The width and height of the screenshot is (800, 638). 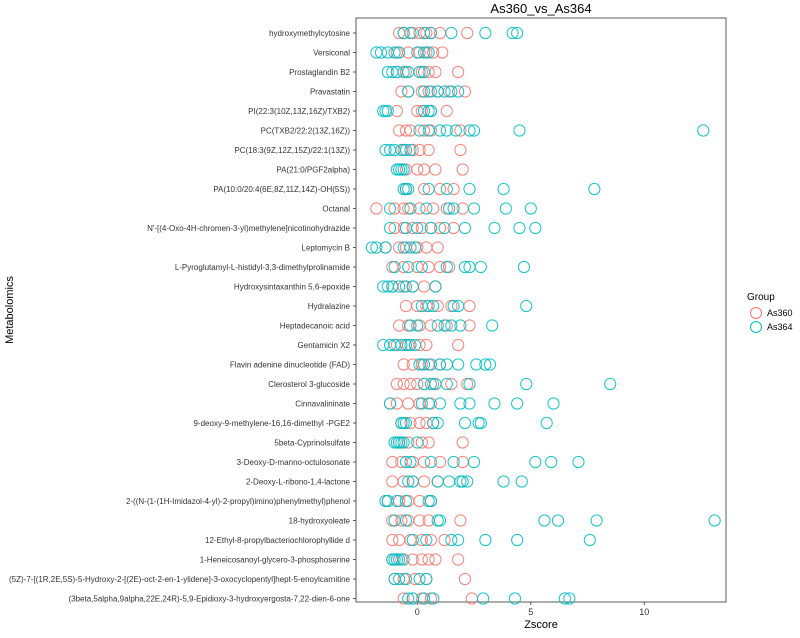 I want to click on legend-key-as364, so click(x=756, y=327).